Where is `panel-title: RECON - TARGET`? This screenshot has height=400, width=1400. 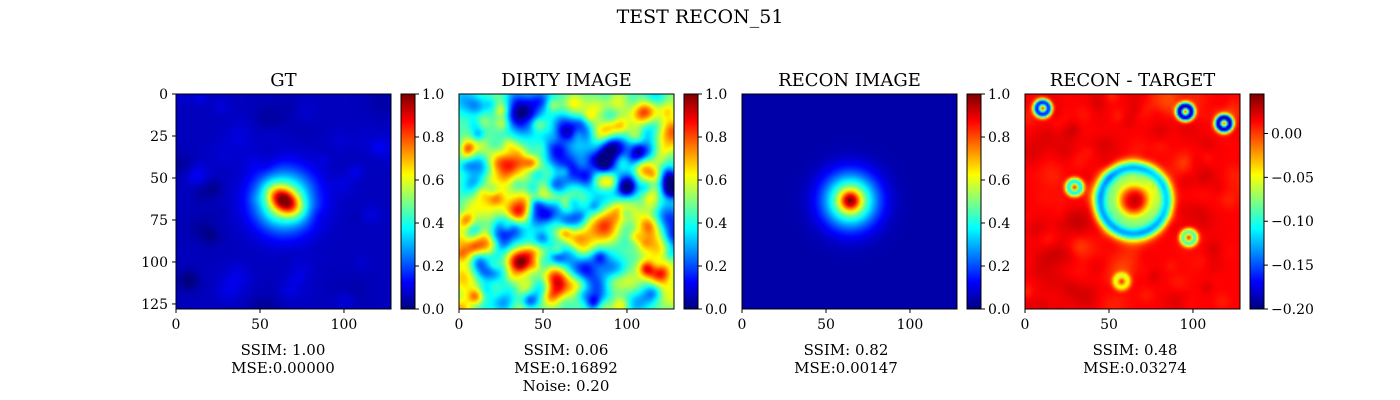
panel-title: RECON - TARGET is located at coordinates (1133, 80).